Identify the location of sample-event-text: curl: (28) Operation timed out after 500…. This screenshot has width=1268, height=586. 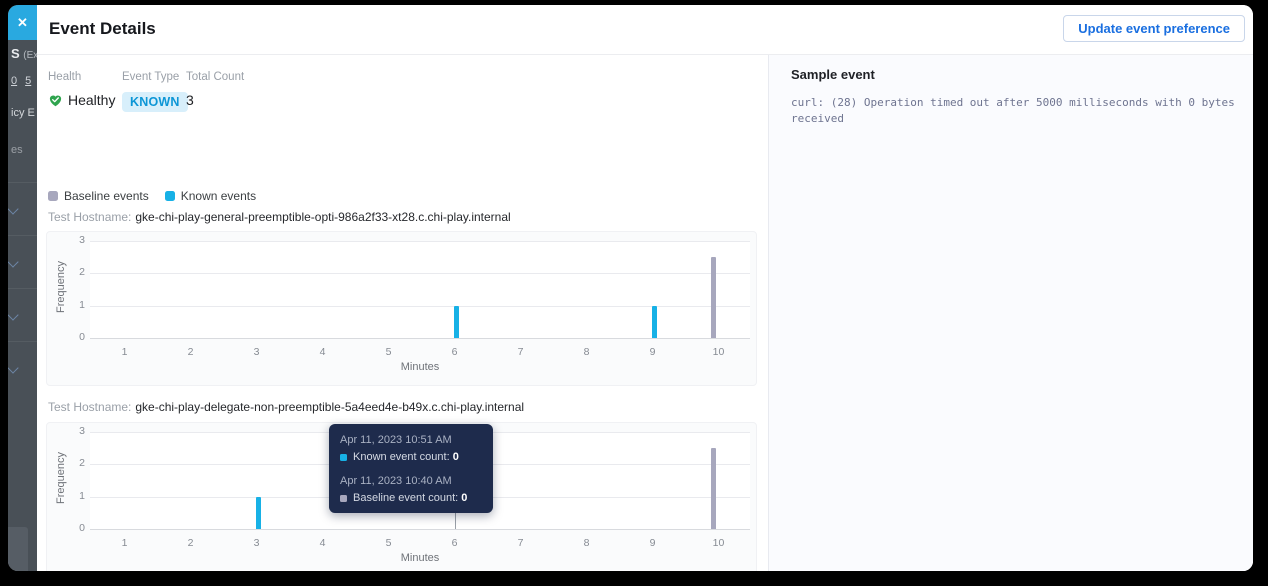
(1013, 110).